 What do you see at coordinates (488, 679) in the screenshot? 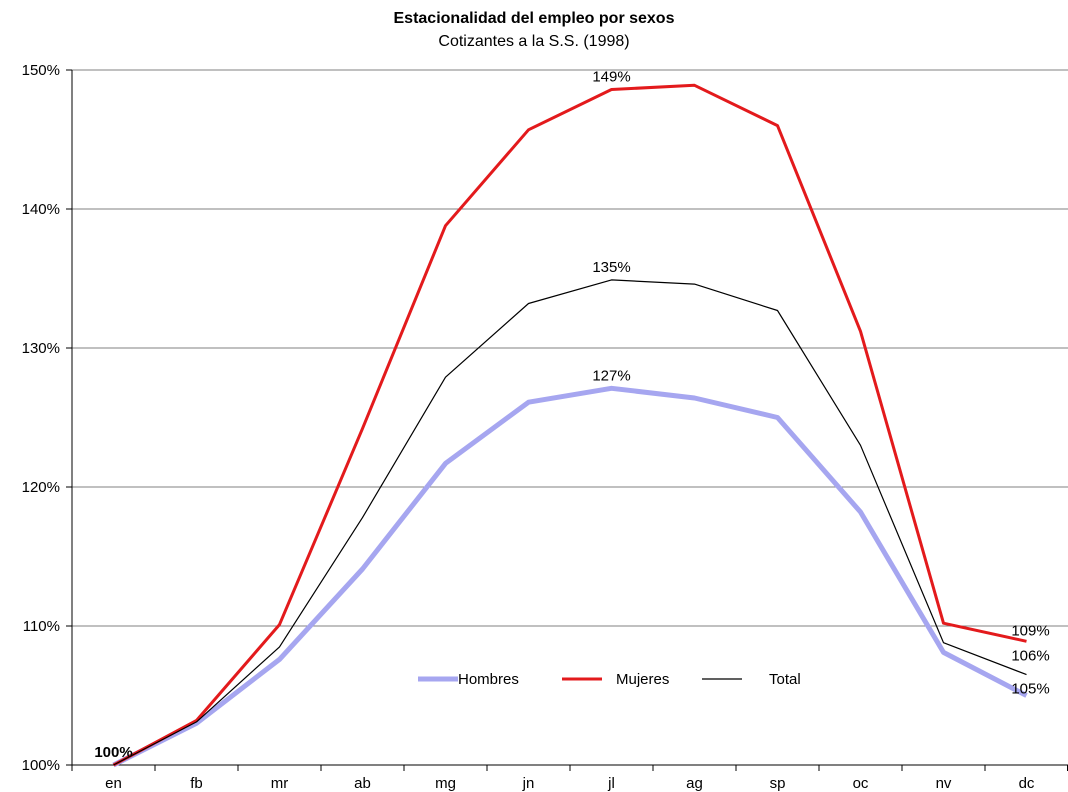
I see `legend-label-hombres: Hombres` at bounding box center [488, 679].